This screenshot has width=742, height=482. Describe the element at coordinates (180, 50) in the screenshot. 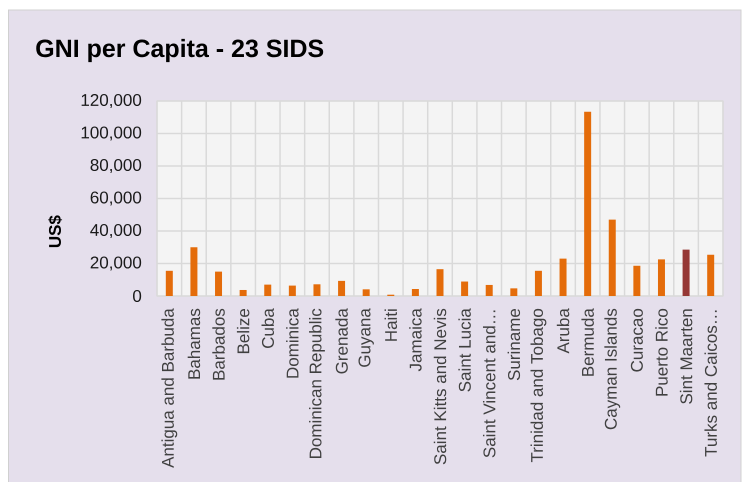

I see `chart-title: GNI per Capita - 23 SIDS` at that location.